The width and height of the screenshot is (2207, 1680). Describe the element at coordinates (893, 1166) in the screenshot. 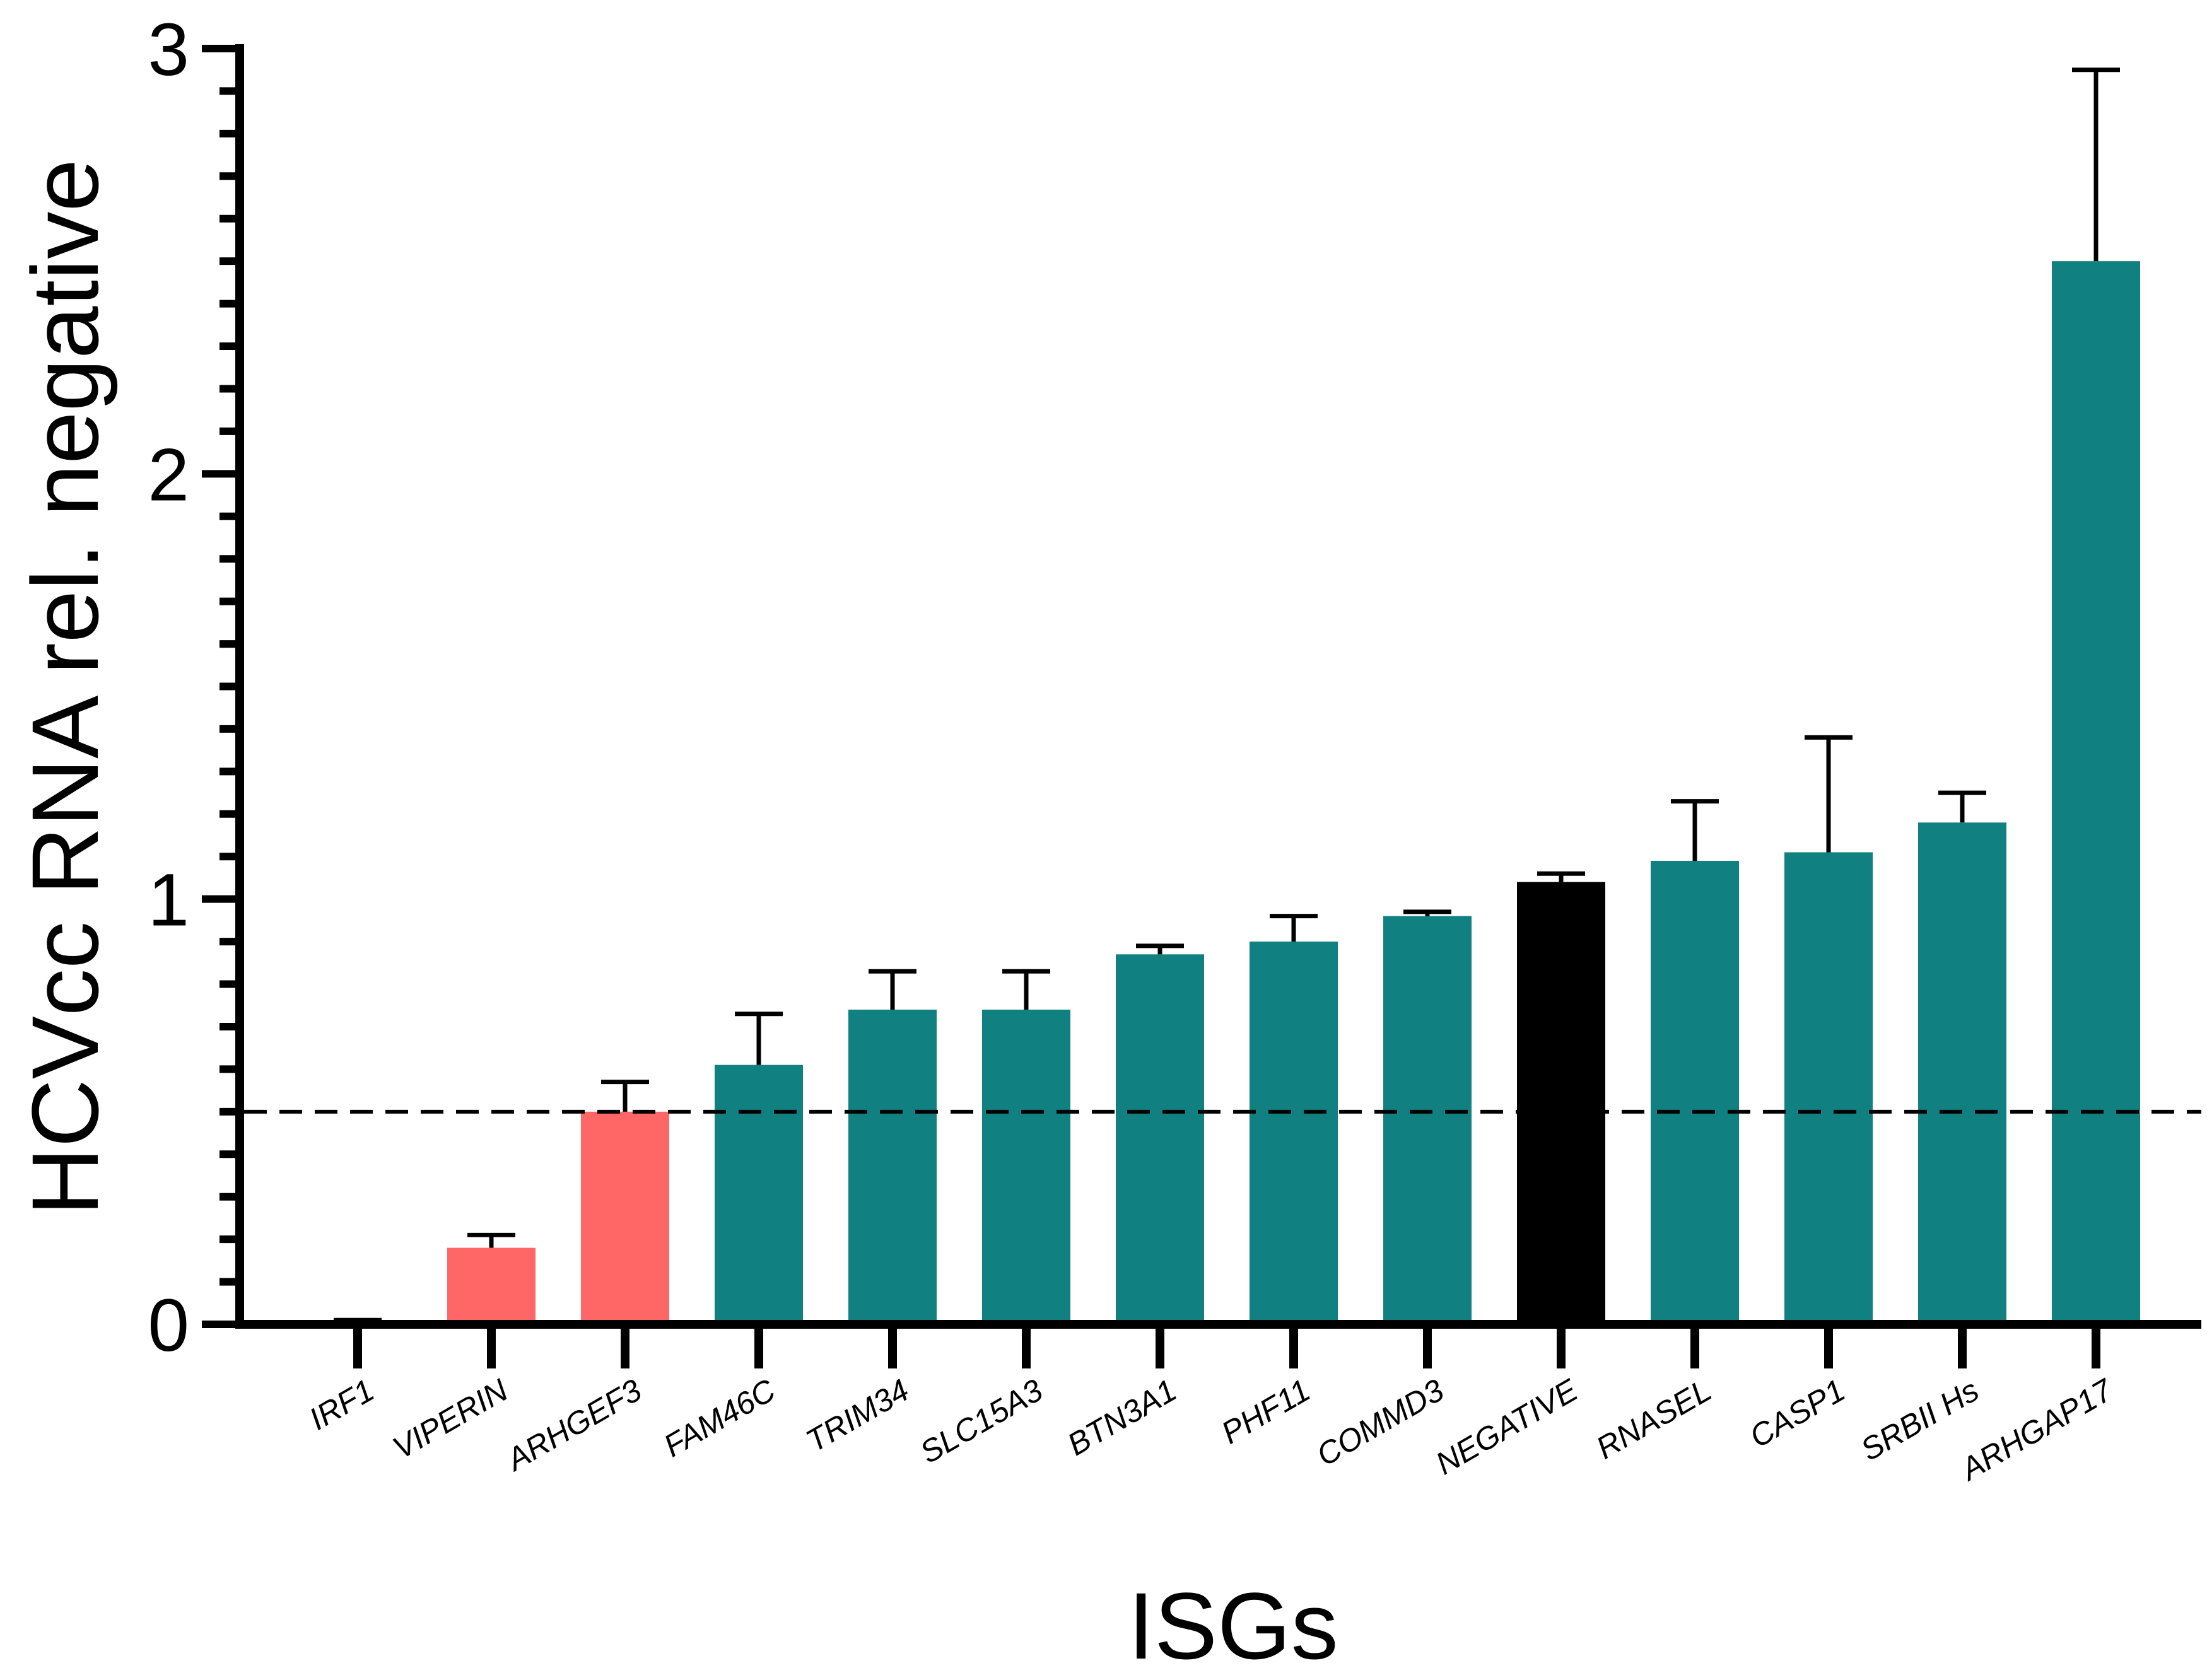

I see `bar-trim34` at that location.